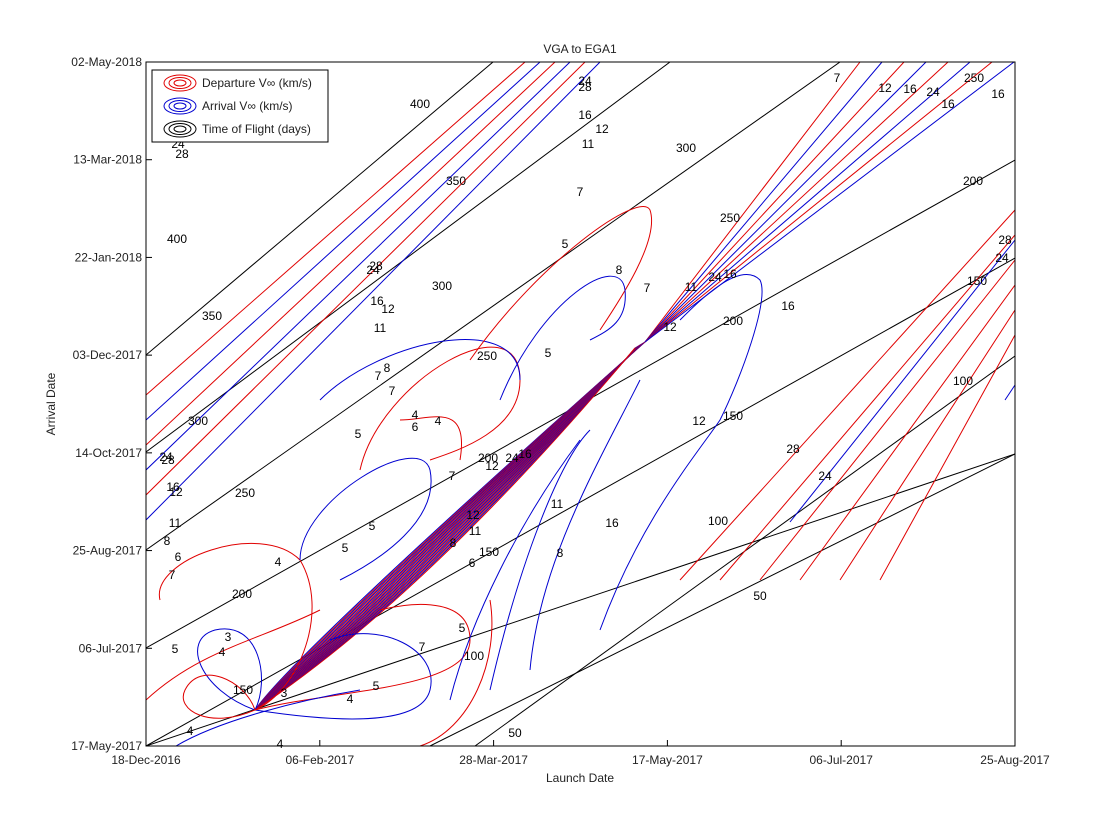 This screenshot has height=840, width=1120. I want to click on x-tick-label: 06-Feb-2017, so click(319, 760).